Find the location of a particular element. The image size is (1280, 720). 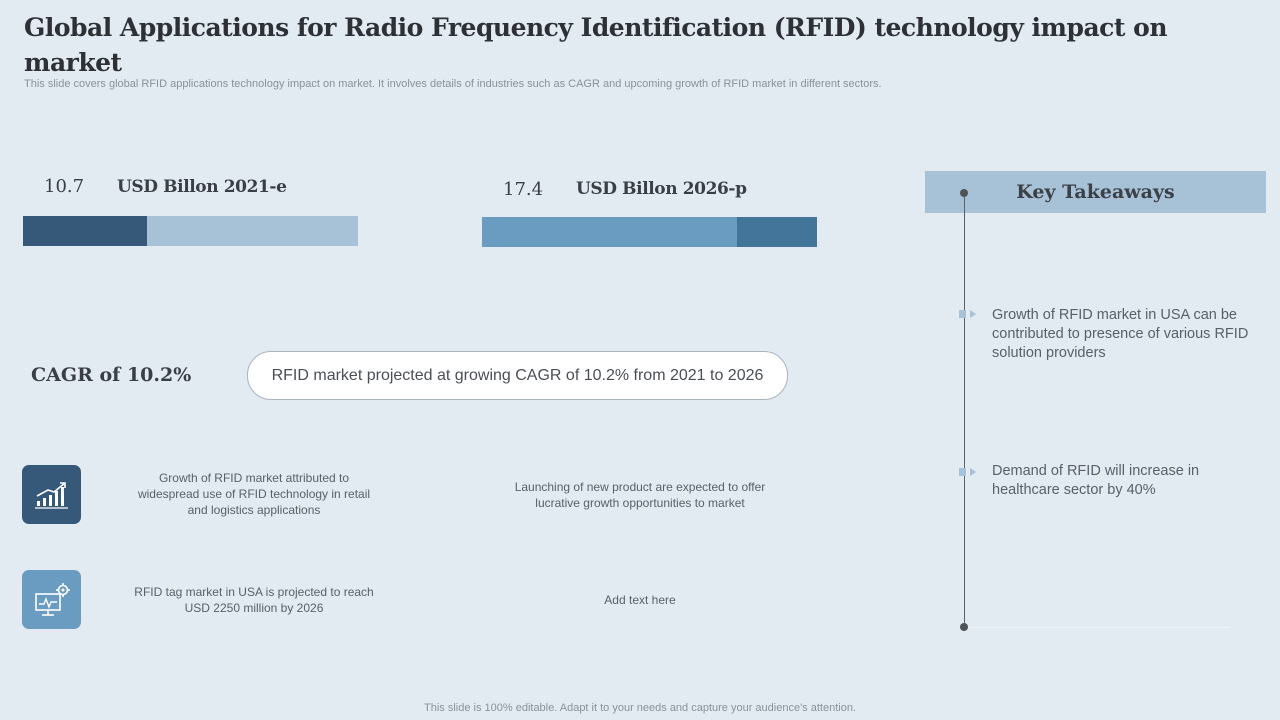

metric-2021-label: USD Billon 2021-e is located at coordinates (202, 187).